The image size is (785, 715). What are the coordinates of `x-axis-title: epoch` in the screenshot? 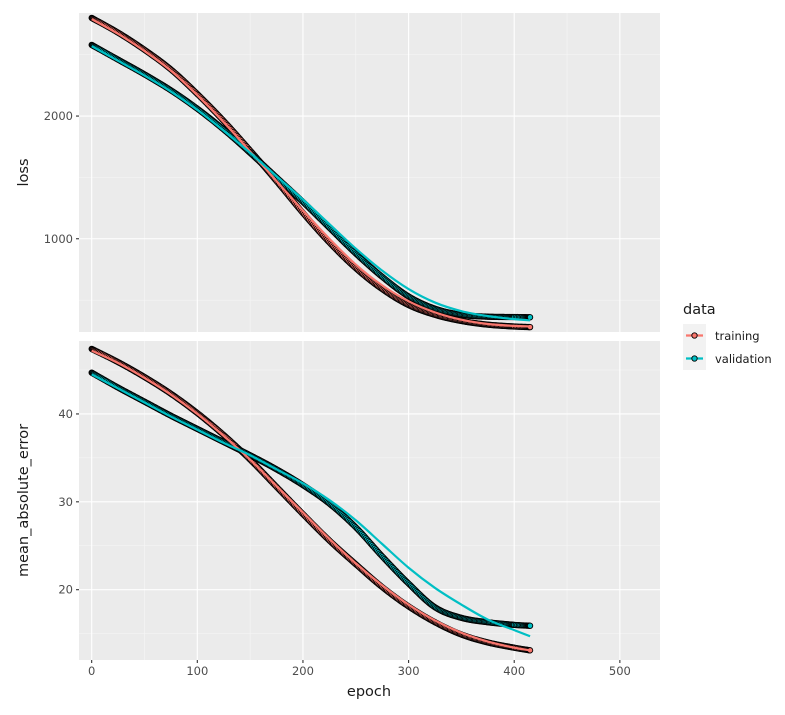 It's located at (369, 692).